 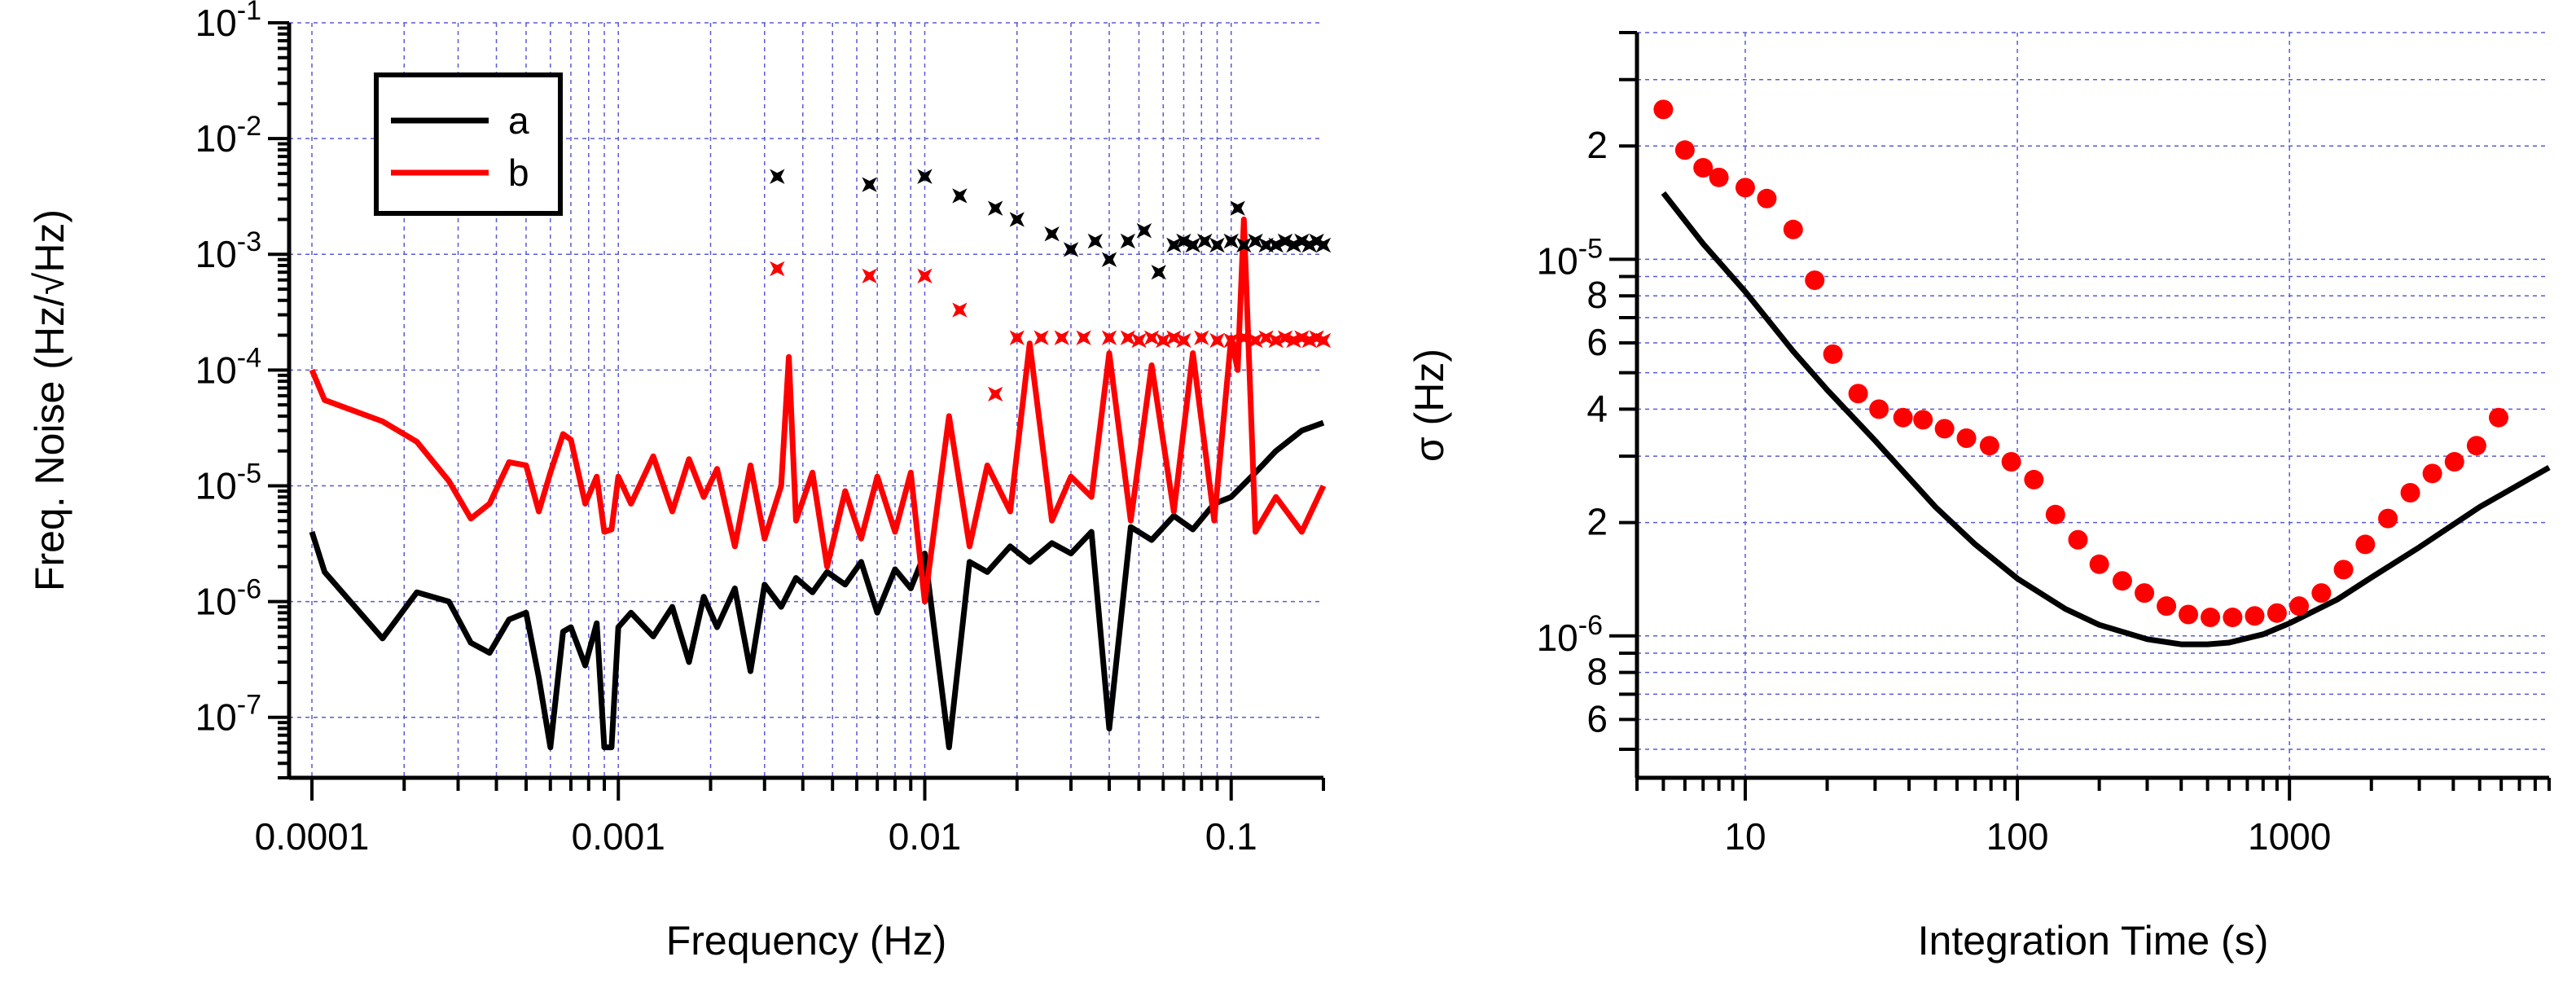 I want to click on y-tick-label: 4, so click(x=1597, y=408).